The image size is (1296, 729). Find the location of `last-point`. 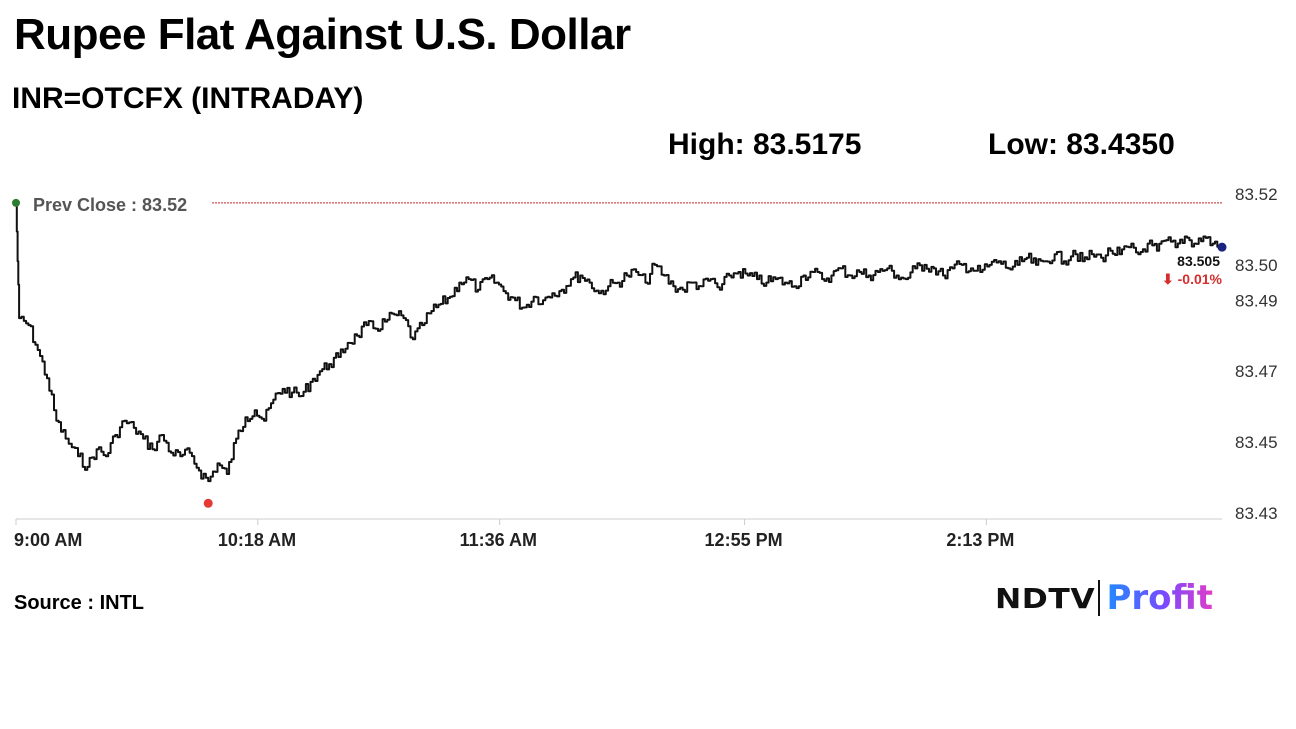

last-point is located at coordinates (1222, 247).